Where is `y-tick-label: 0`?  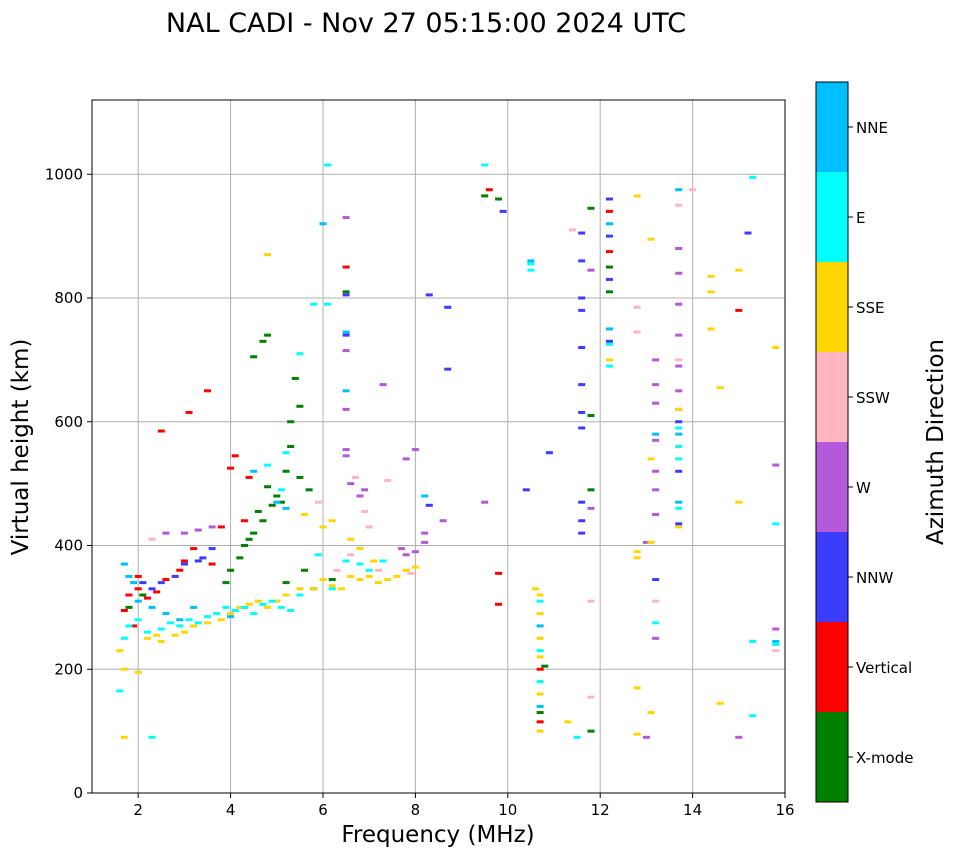
y-tick-label: 0 is located at coordinates (78, 793).